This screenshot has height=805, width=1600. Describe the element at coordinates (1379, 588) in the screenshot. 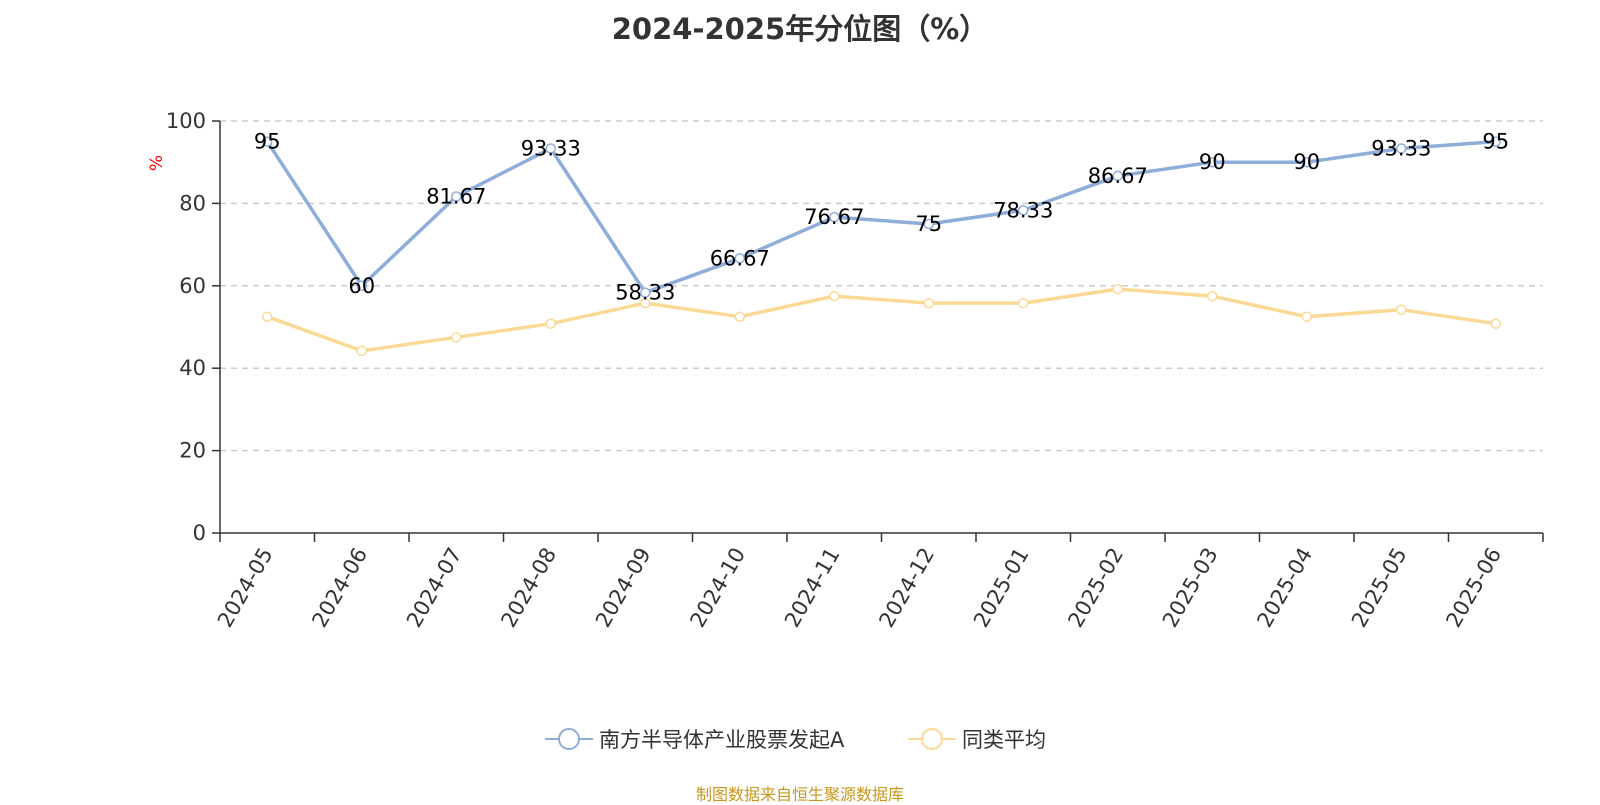

I see `x-tick-label: 2025-05` at that location.